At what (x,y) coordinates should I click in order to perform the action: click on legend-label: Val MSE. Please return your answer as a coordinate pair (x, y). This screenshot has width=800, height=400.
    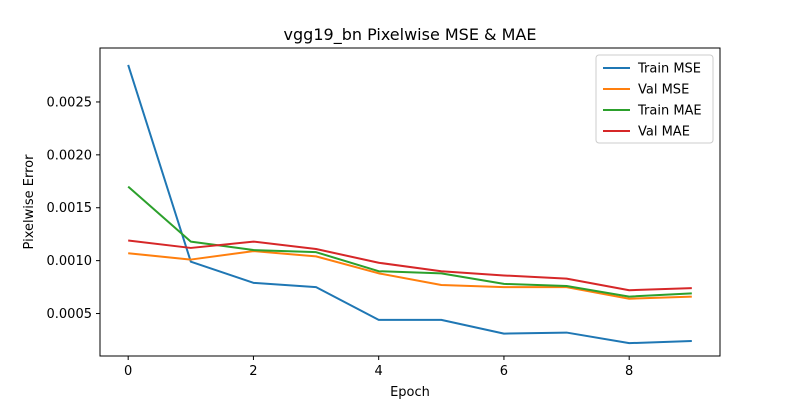
    Looking at the image, I should click on (663, 90).